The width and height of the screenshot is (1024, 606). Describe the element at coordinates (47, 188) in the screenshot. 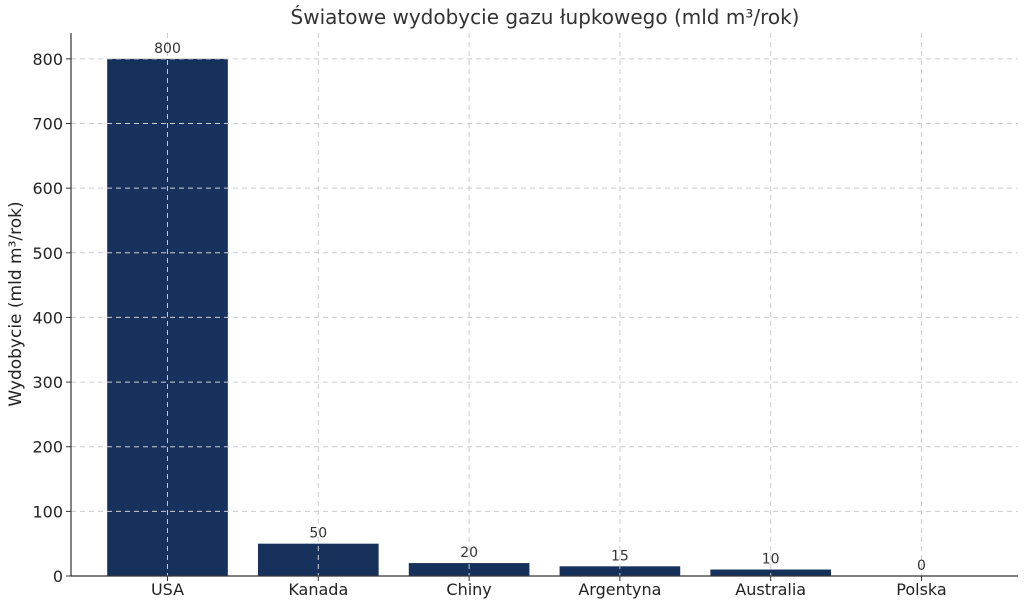

I see `y-tick-label: 600` at that location.